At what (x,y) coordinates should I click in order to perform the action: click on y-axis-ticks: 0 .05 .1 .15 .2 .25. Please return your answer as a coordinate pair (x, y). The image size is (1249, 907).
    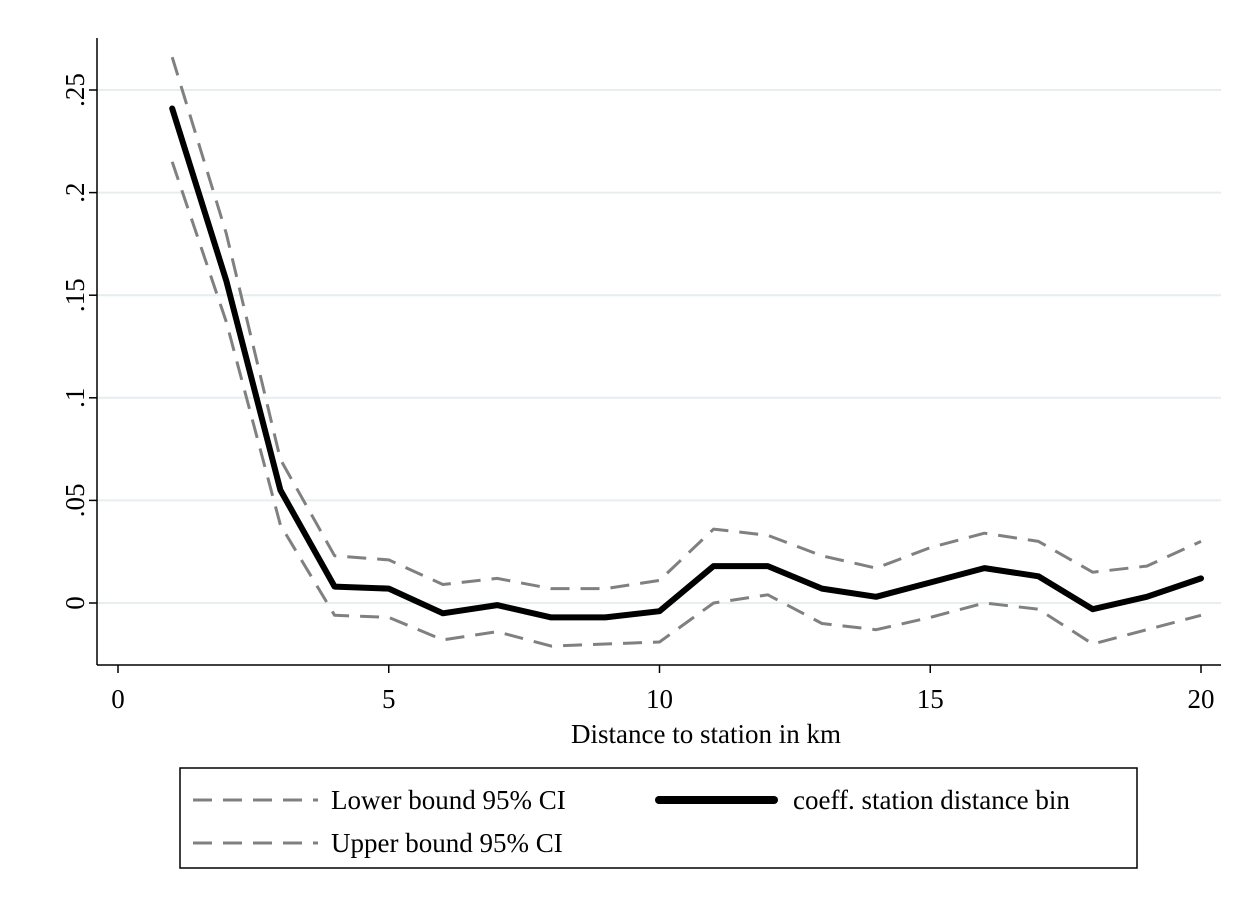
    Looking at the image, I should click on (78, 341).